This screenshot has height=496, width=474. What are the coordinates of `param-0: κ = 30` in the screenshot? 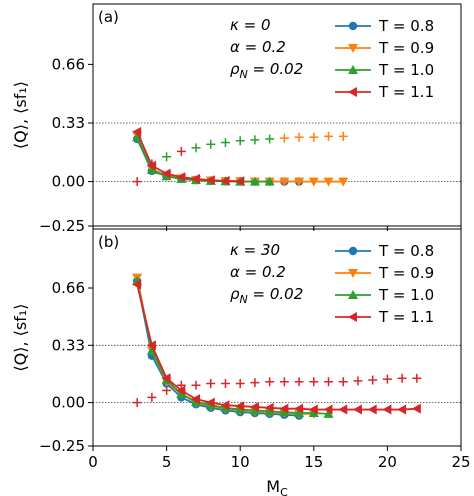 It's located at (255, 250).